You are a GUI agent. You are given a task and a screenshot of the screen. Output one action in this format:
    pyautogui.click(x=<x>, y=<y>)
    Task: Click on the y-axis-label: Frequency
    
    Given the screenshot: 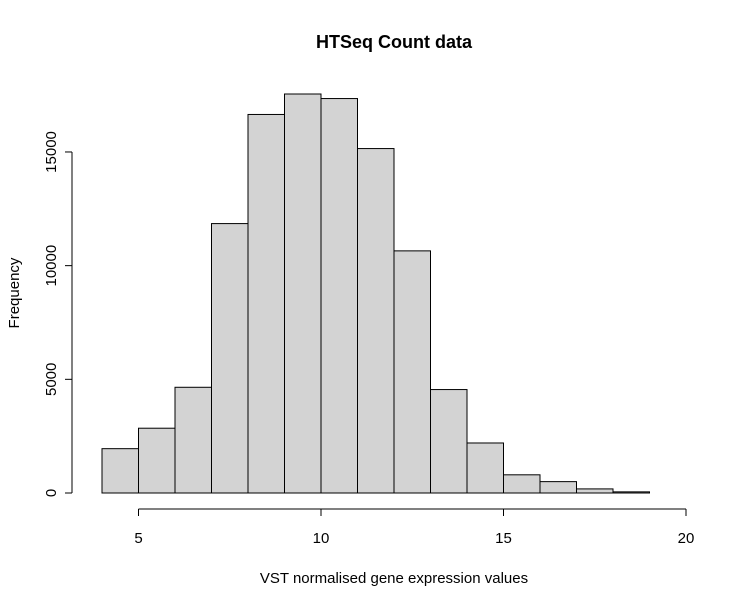 What is the action you would take?
    pyautogui.click(x=14, y=292)
    